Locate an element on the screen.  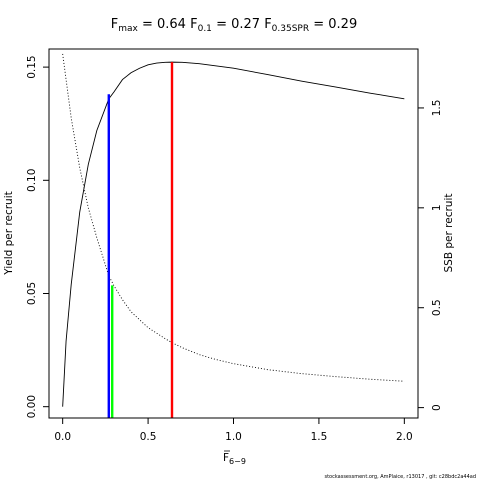
y-right-tick-label: 1.5 is located at coordinates (437, 108).